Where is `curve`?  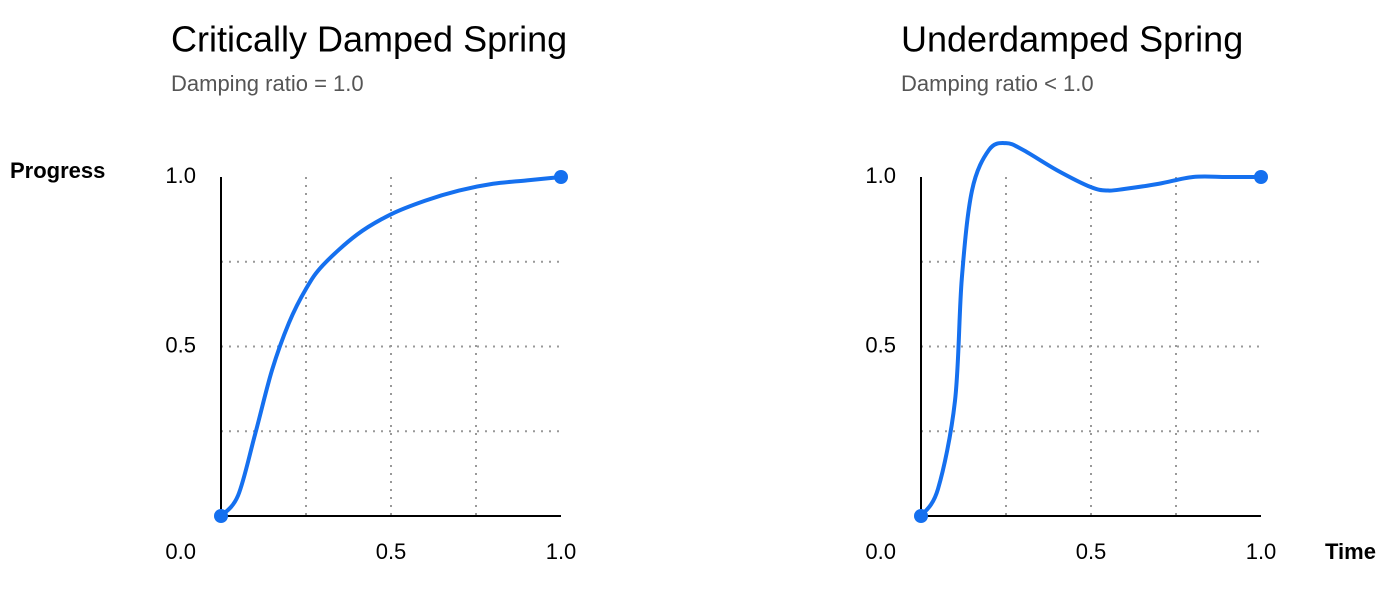 curve is located at coordinates (391, 346).